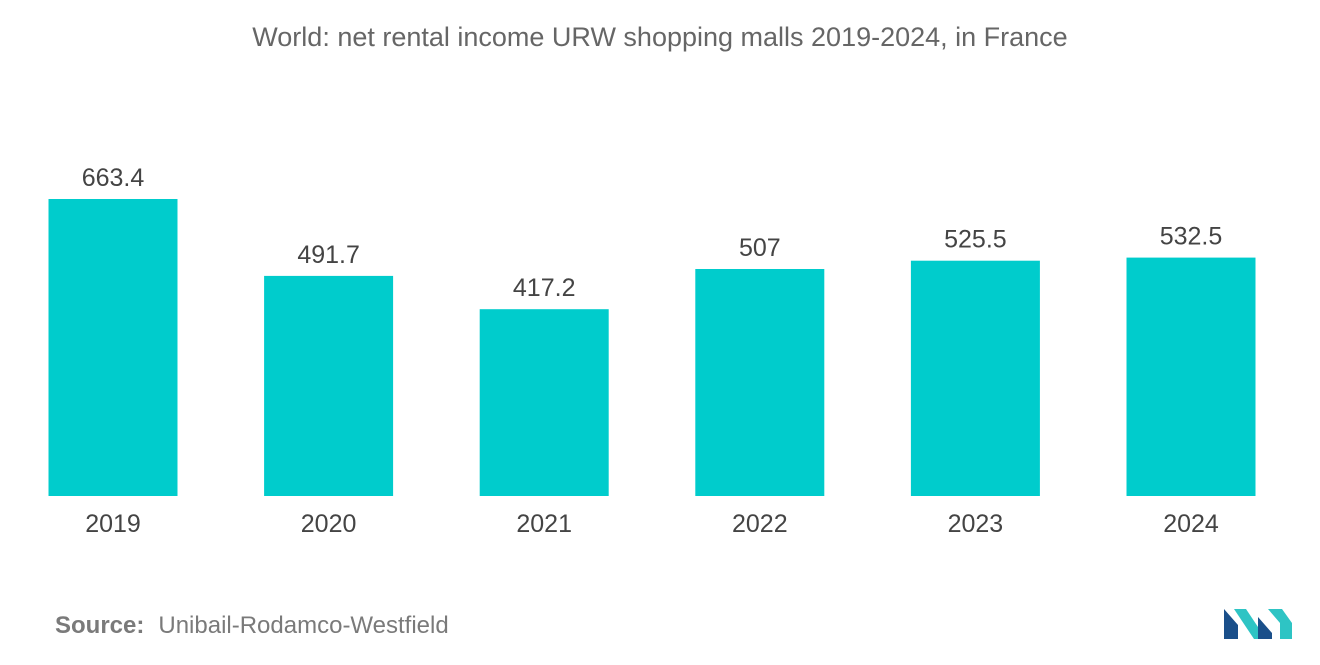  I want to click on x-tick-label-2020: 2020, so click(329, 524).